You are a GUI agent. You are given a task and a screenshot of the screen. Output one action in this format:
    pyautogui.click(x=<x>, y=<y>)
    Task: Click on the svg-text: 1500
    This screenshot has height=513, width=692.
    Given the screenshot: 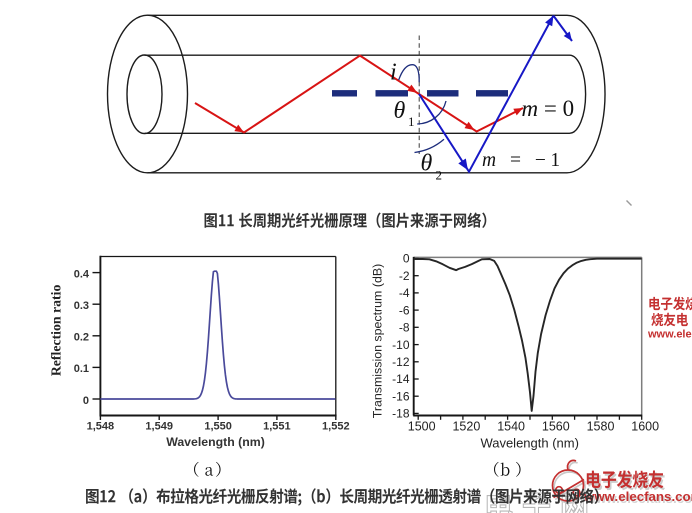 What is the action you would take?
    pyautogui.click(x=422, y=427)
    